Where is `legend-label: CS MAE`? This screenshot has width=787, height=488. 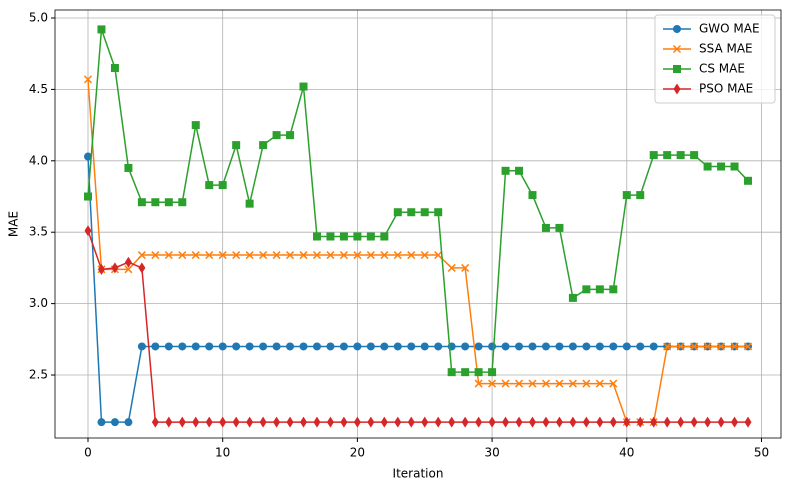
legend-label: CS MAE is located at coordinates (722, 69).